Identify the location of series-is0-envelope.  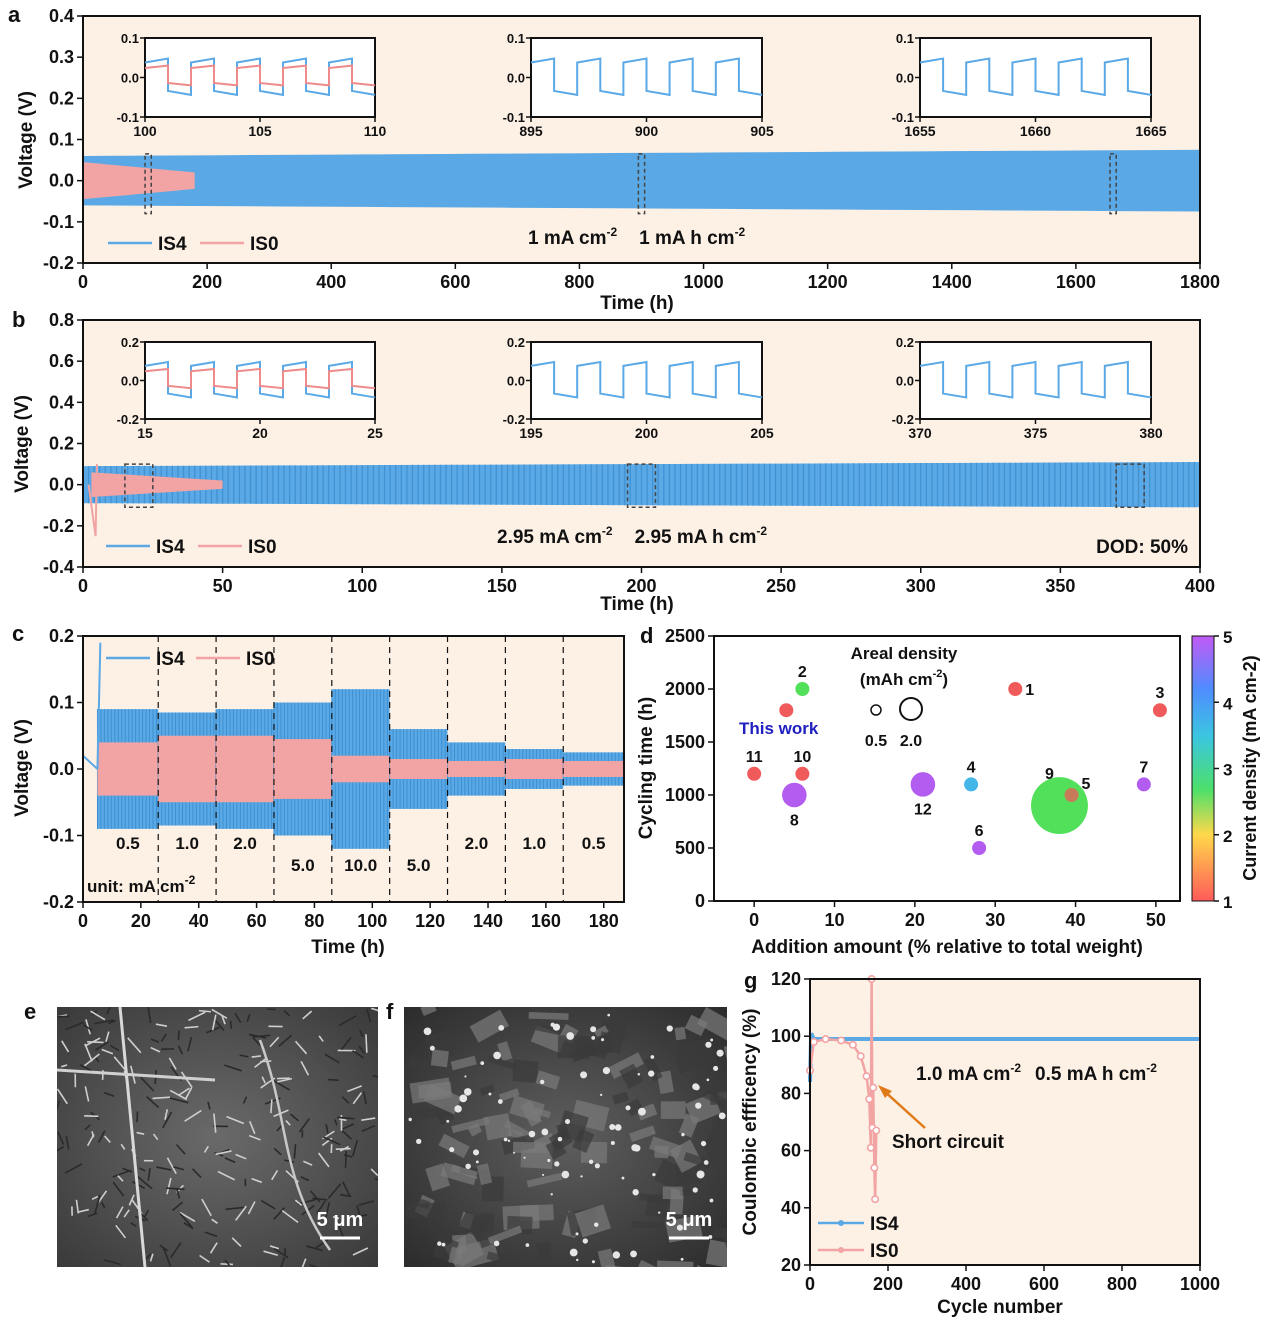
(139, 181).